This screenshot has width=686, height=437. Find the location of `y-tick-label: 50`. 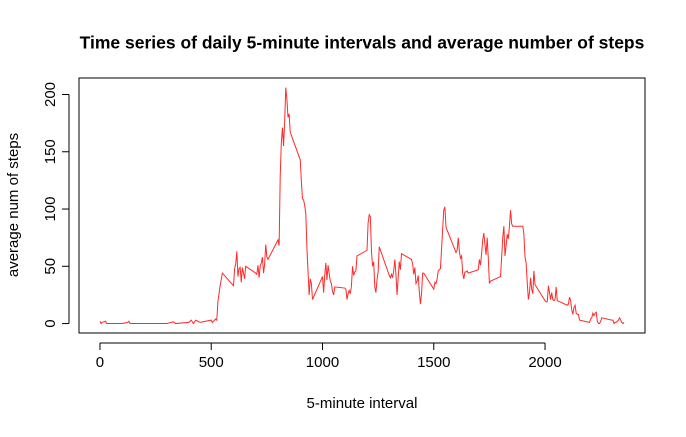

y-tick-label: 50 is located at coordinates (50, 266).